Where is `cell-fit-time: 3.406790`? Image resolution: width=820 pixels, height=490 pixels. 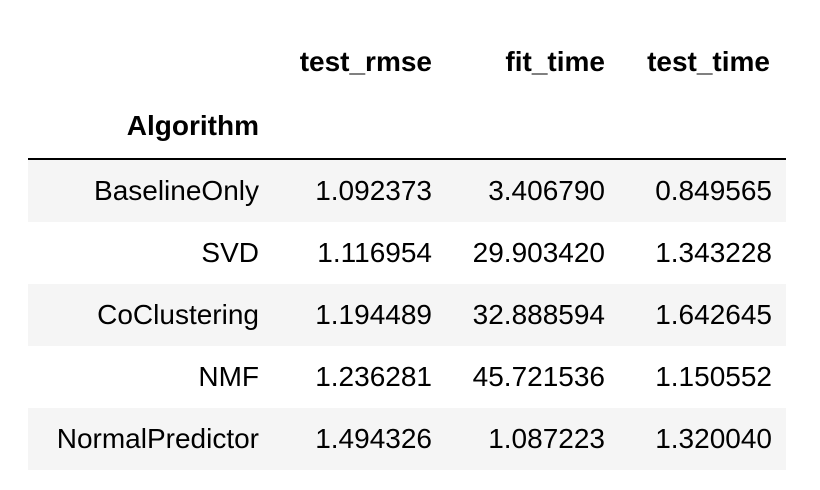 cell-fit-time: 3.406790 is located at coordinates (546, 190).